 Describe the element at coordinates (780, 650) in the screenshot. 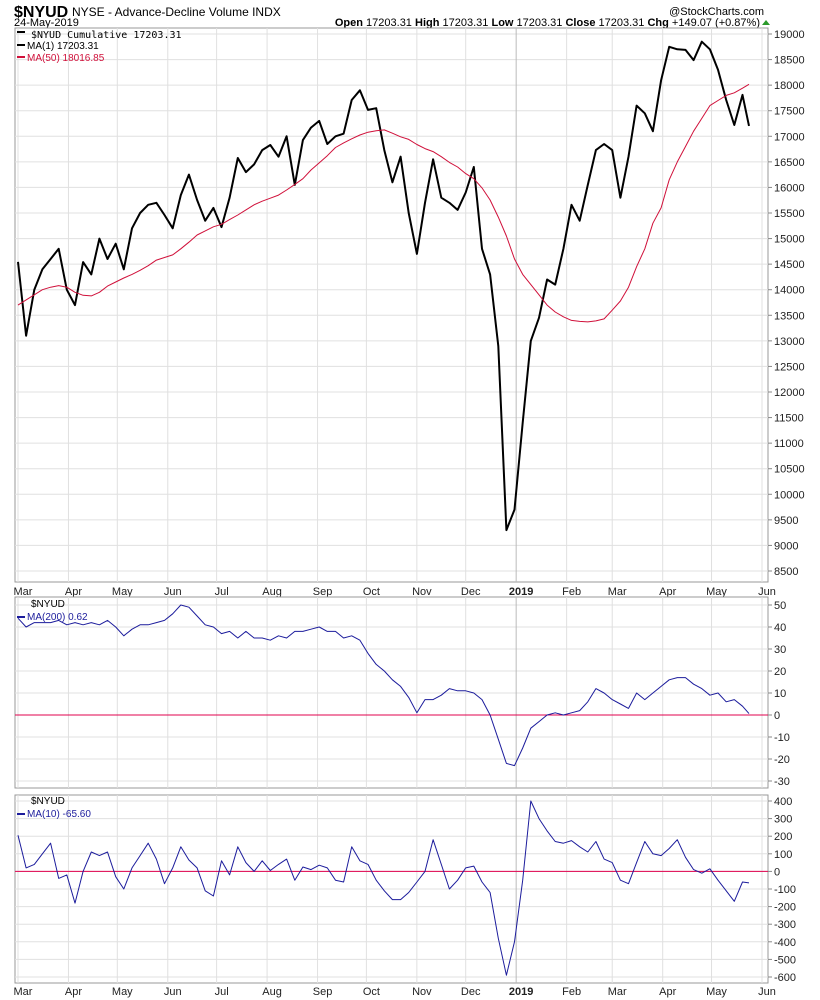

I see `y-tick-label: 30` at that location.